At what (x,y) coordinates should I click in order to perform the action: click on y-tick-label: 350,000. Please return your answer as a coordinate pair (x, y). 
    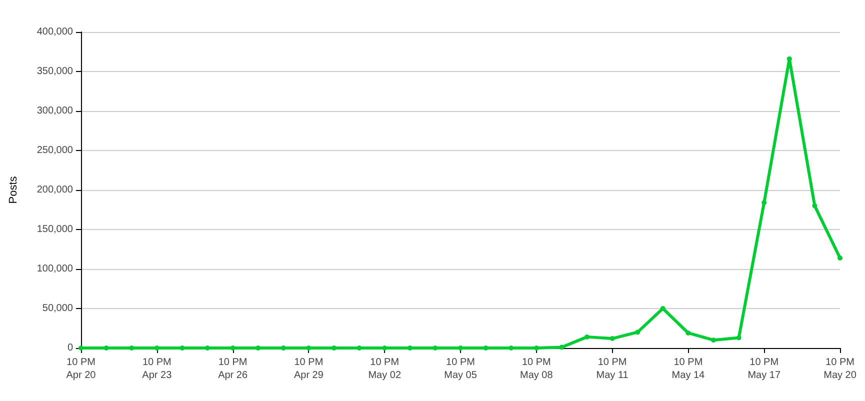
    Looking at the image, I should click on (55, 71).